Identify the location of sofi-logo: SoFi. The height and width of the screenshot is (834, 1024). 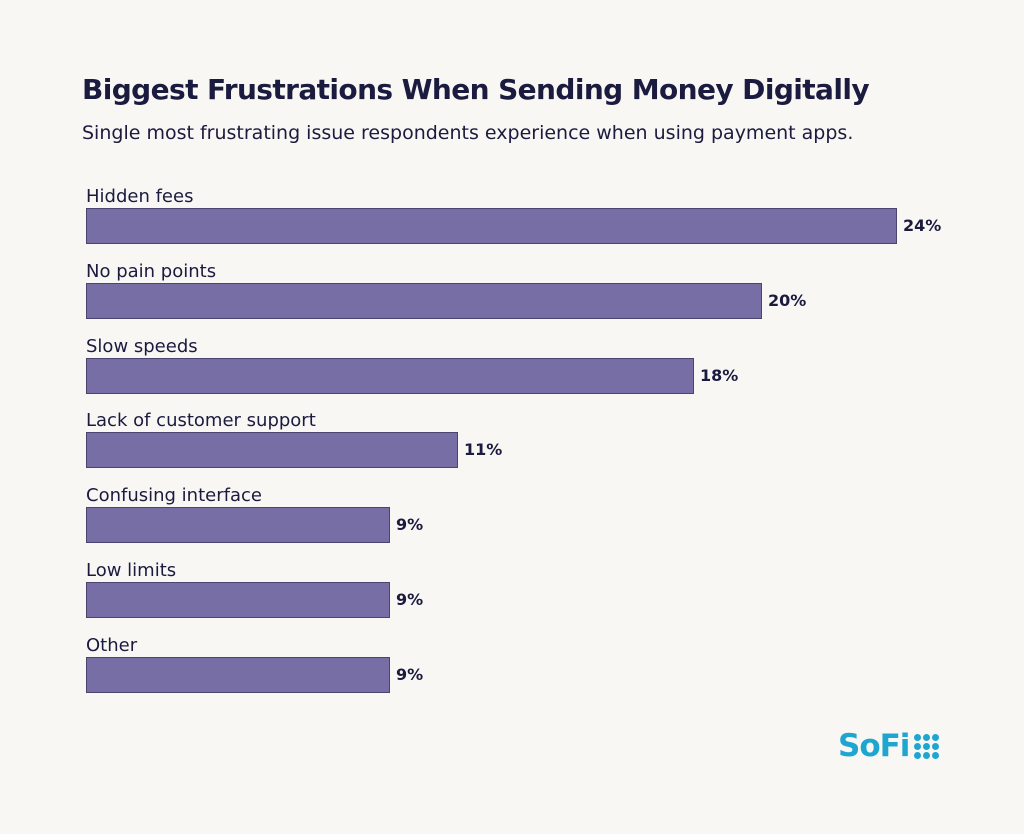
(889, 746).